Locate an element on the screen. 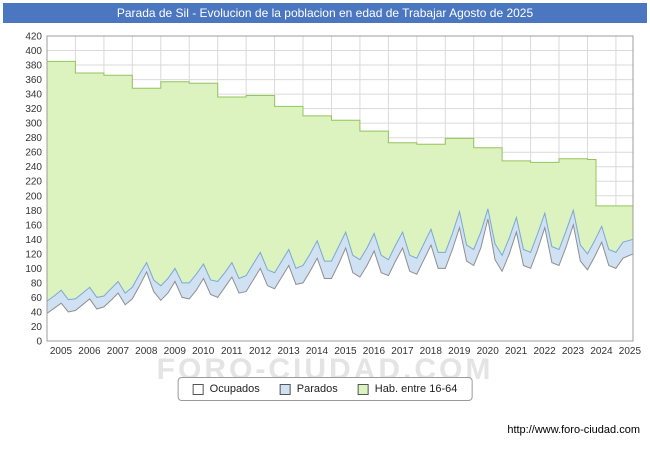 Image resolution: width=650 pixels, height=450 pixels. legend-item-hab-16-64: Hab. entre 16-64 is located at coordinates (407, 389).